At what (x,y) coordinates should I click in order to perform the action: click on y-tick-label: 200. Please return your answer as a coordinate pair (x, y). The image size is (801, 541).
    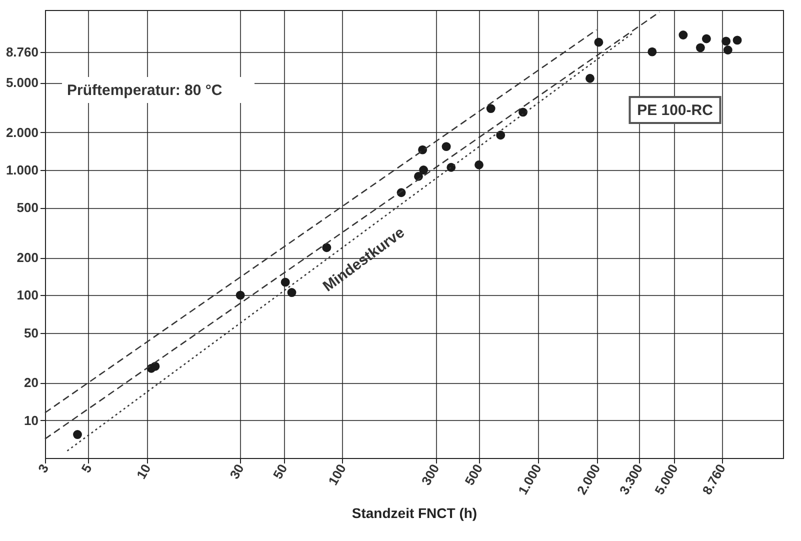
    Looking at the image, I should click on (27, 258).